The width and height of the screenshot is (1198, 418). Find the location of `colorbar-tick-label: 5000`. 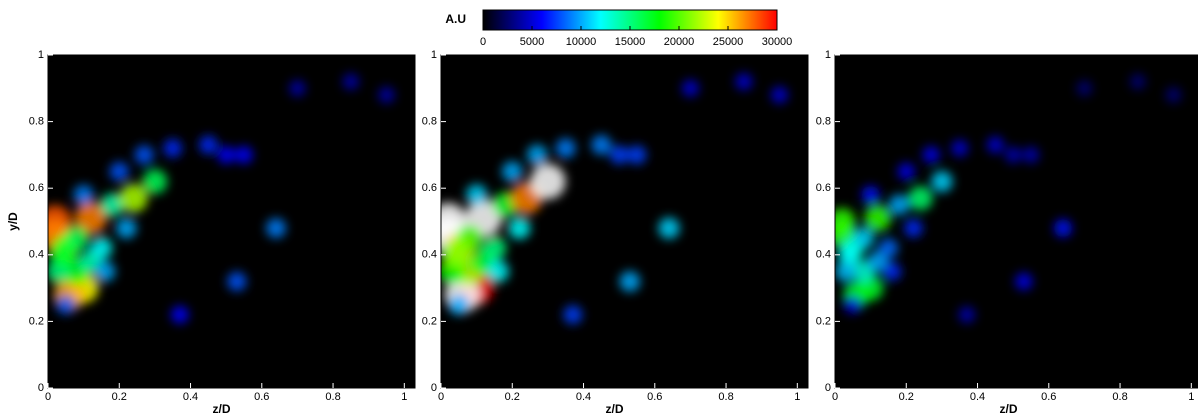

colorbar-tick-label: 5000 is located at coordinates (532, 42).